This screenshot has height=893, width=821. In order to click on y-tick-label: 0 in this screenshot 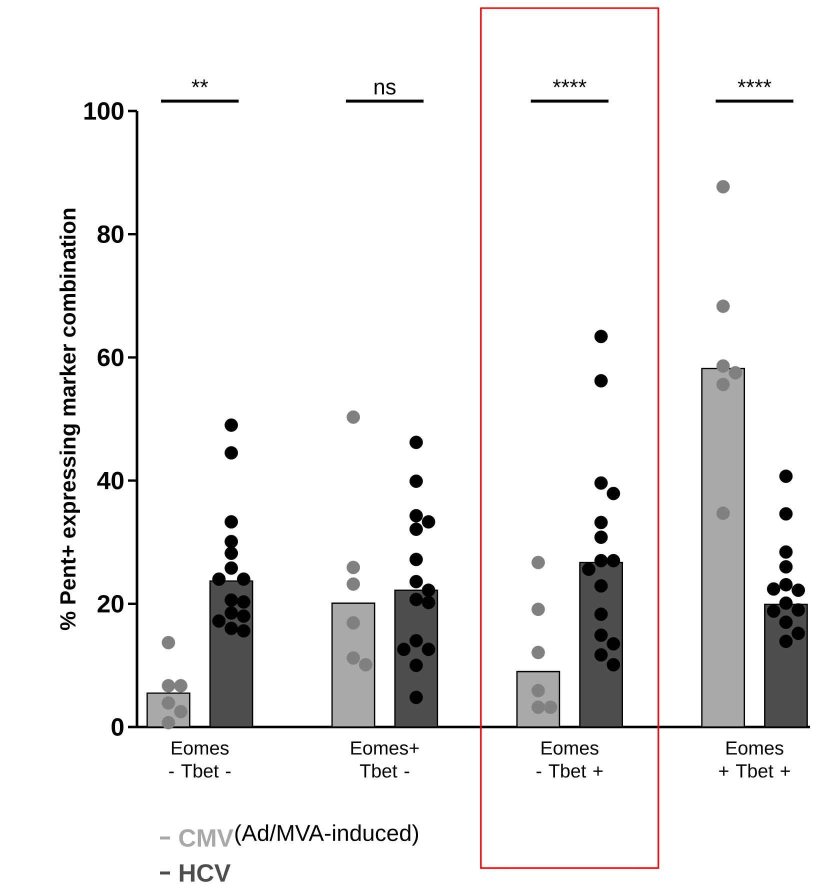, I will do `click(118, 727)`.